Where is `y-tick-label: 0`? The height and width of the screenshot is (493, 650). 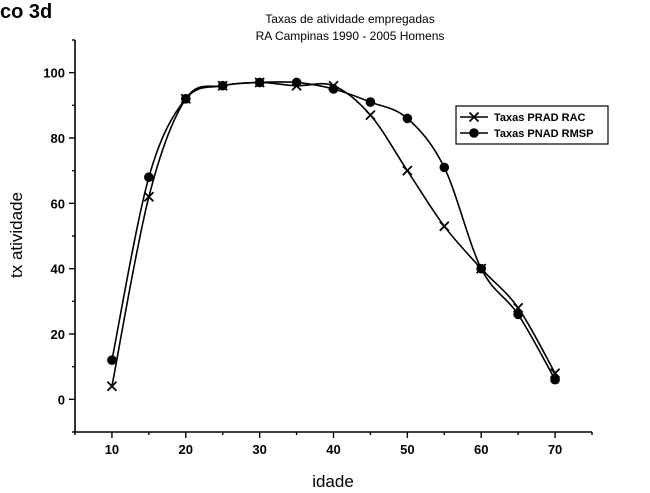
y-tick-label: 0 is located at coordinates (61, 399).